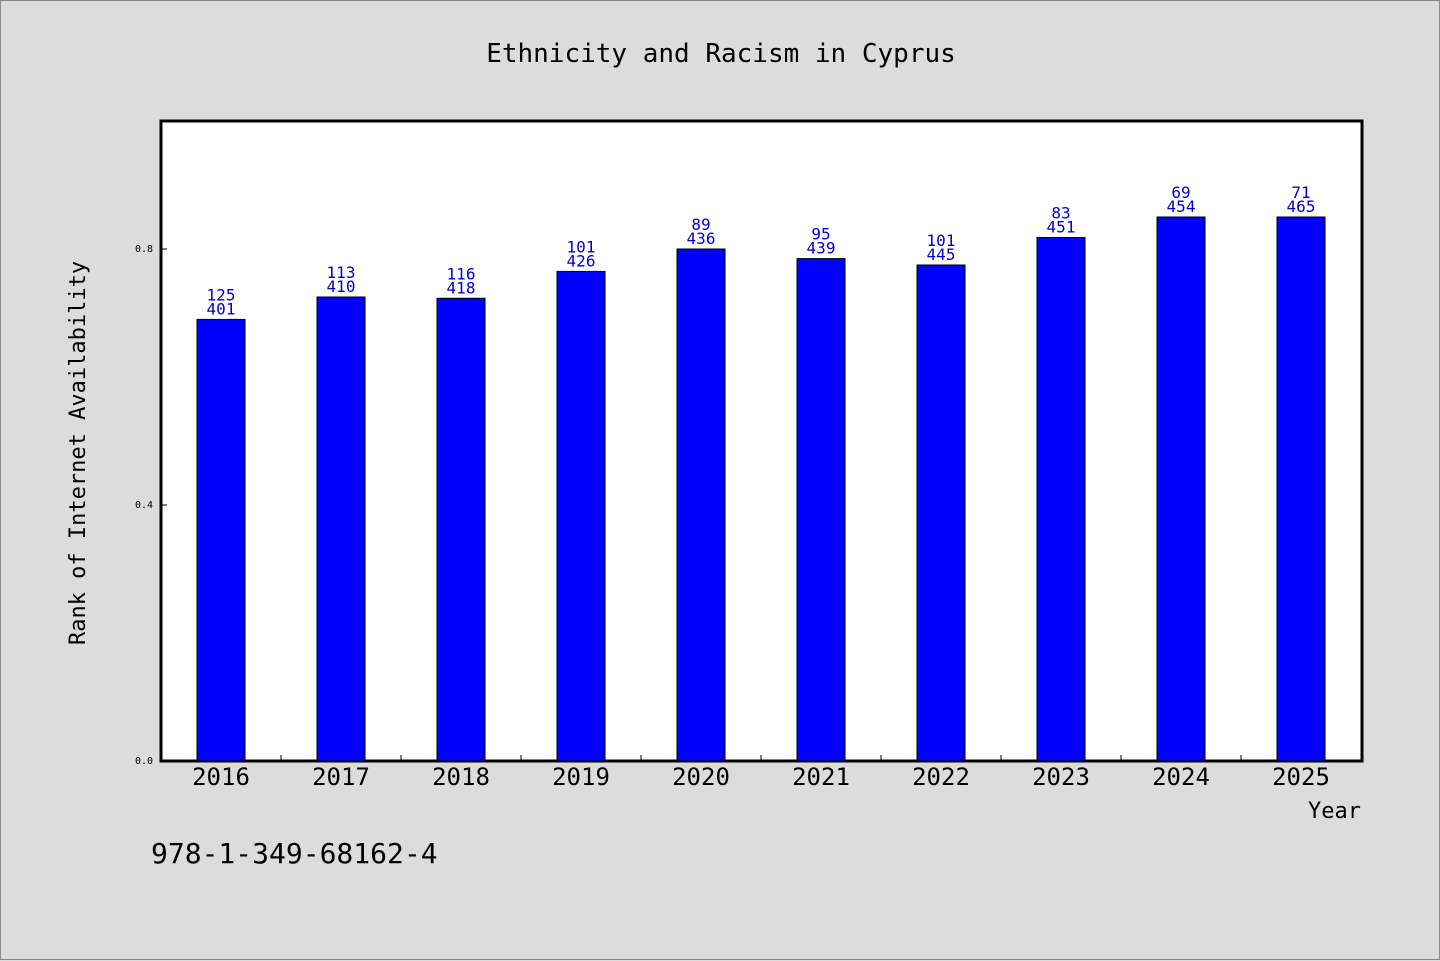 Image resolution: width=1440 pixels, height=961 pixels. I want to click on bar-data-label: 116, so click(461, 273).